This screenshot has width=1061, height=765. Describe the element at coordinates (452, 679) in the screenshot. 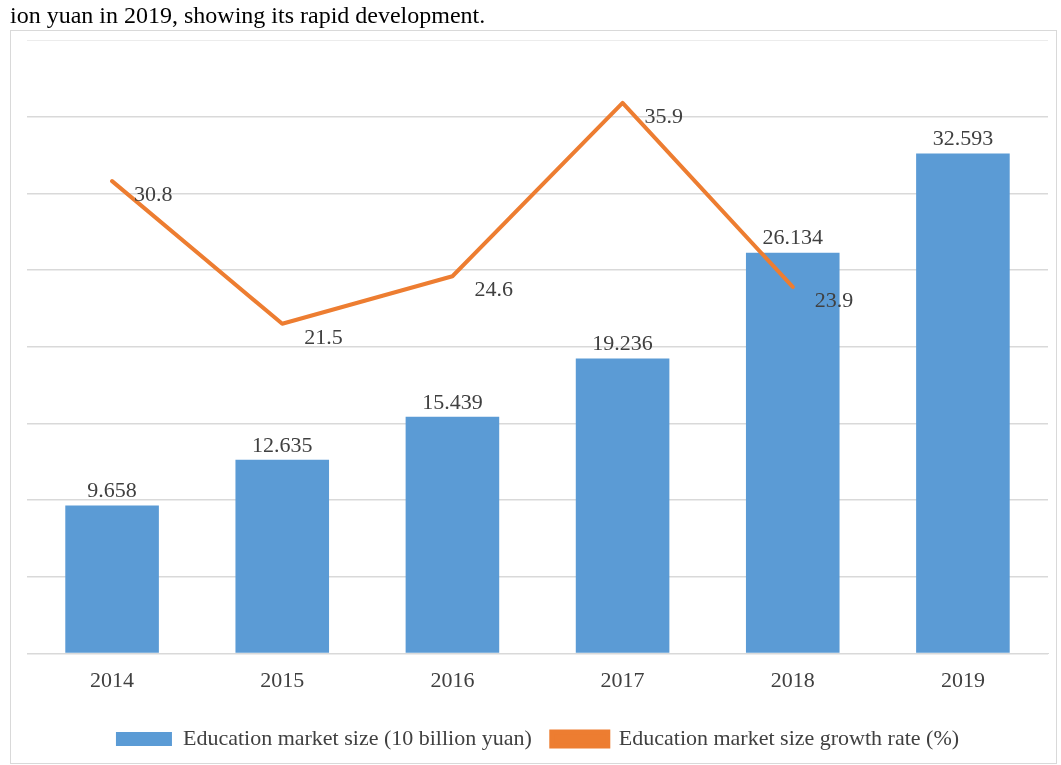

I see `x-tick-label: 2016` at that location.